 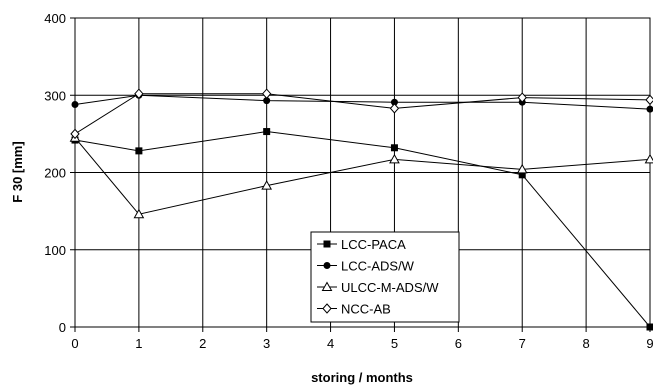 What do you see at coordinates (74, 343) in the screenshot?
I see `x-tick-label: 0` at bounding box center [74, 343].